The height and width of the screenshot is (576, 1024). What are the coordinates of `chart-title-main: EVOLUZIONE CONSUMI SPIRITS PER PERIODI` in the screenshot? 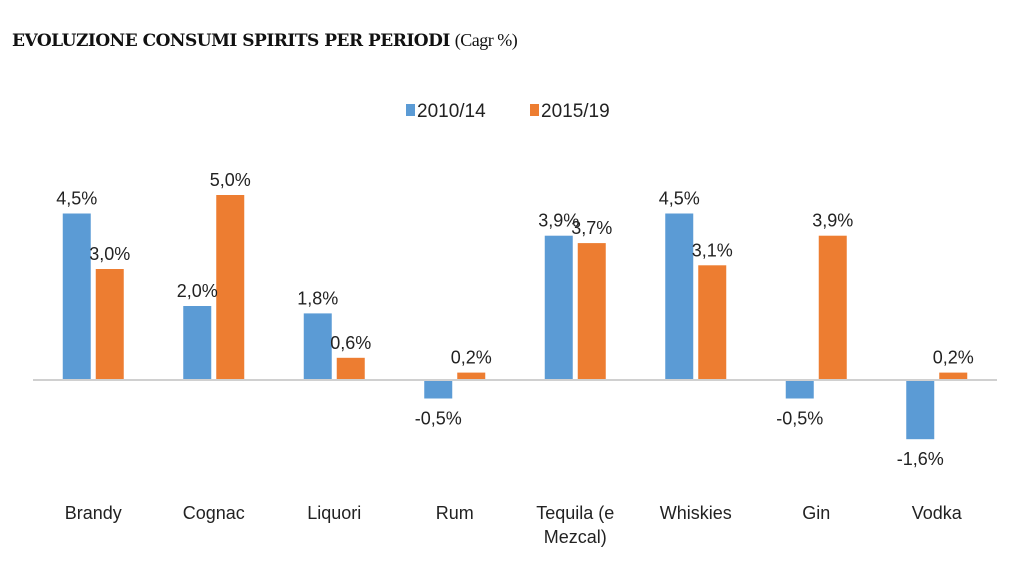 It's located at (231, 41).